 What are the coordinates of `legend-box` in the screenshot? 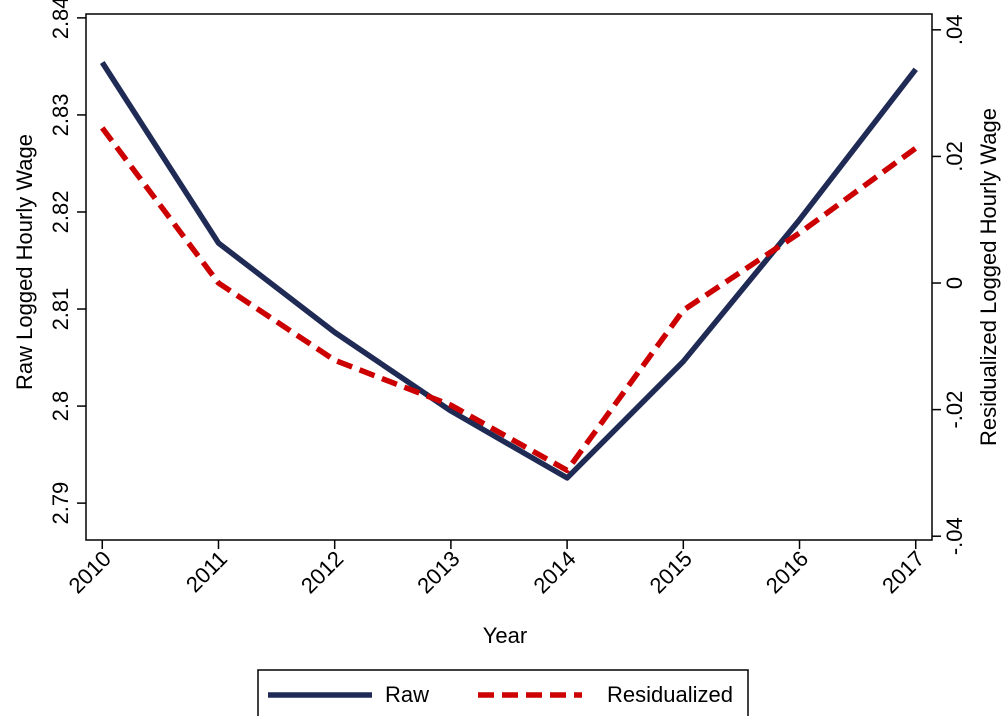 It's located at (503, 692).